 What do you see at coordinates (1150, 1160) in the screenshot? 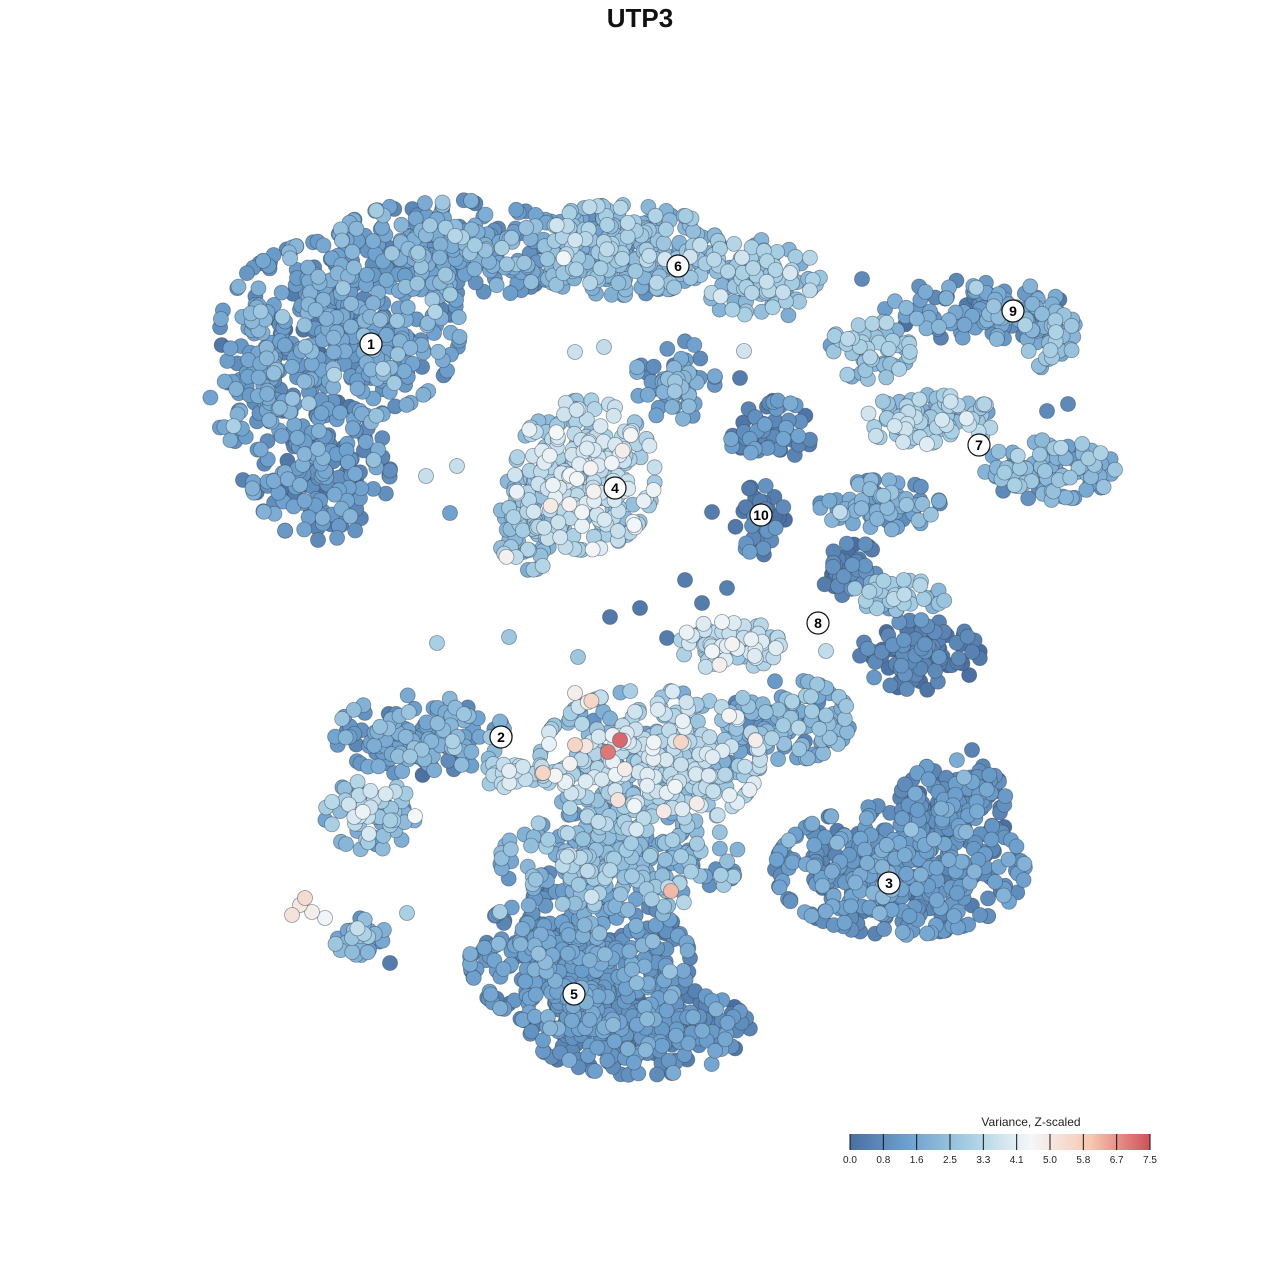
I see `legend-tick-label: 7.5` at bounding box center [1150, 1160].